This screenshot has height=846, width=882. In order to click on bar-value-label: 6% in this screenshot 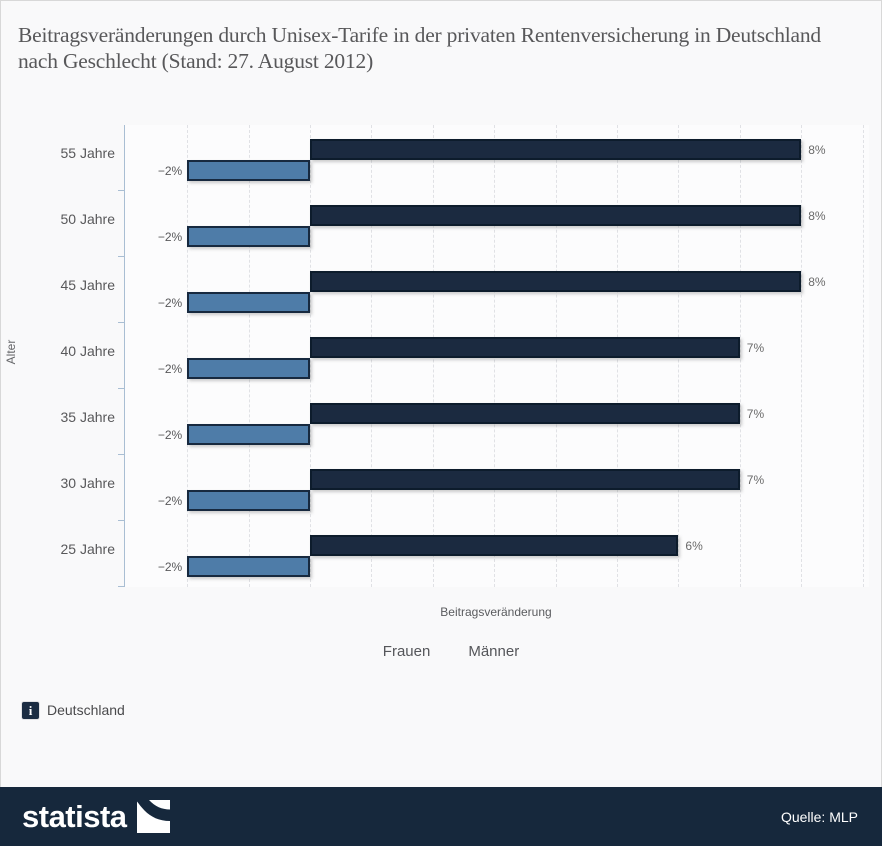, I will do `click(694, 546)`.